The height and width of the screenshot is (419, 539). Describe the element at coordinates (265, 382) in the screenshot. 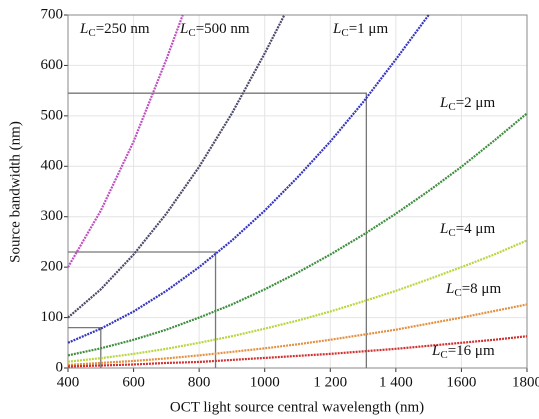

I see `x-tick-label: 1000` at that location.